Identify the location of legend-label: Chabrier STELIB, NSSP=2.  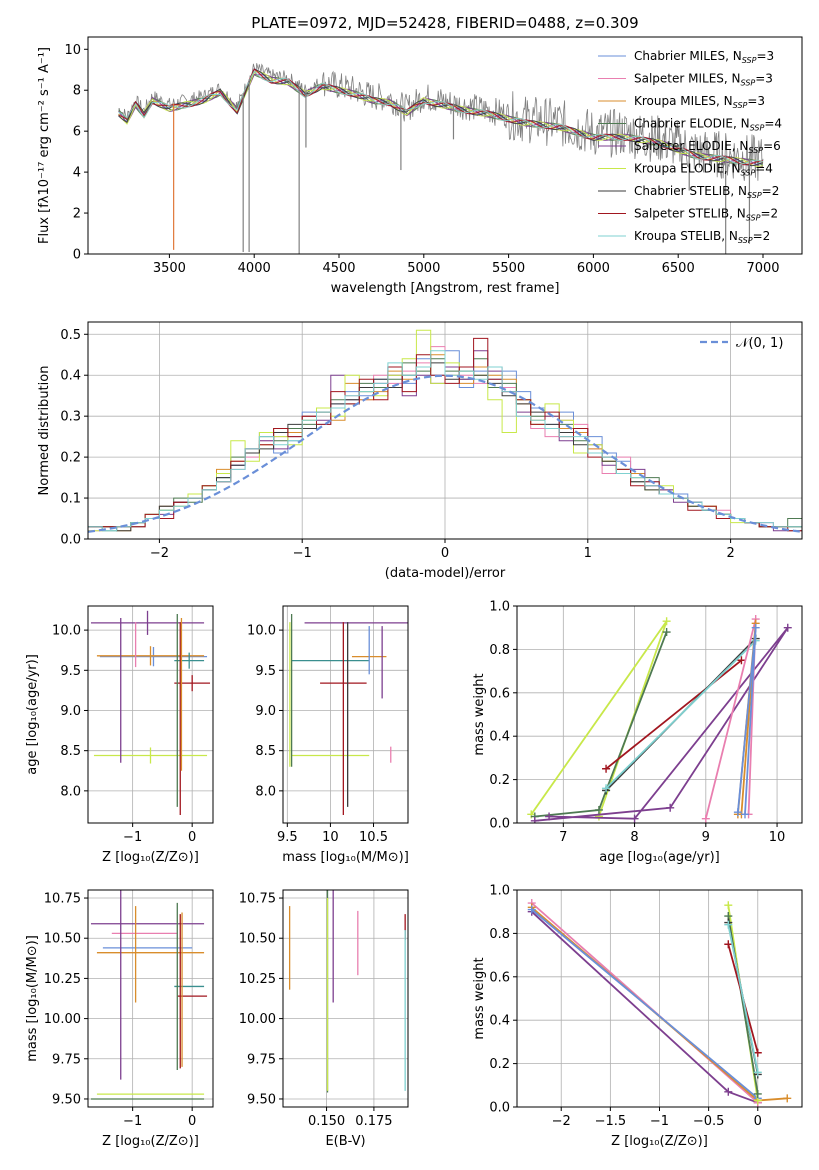
(706, 192).